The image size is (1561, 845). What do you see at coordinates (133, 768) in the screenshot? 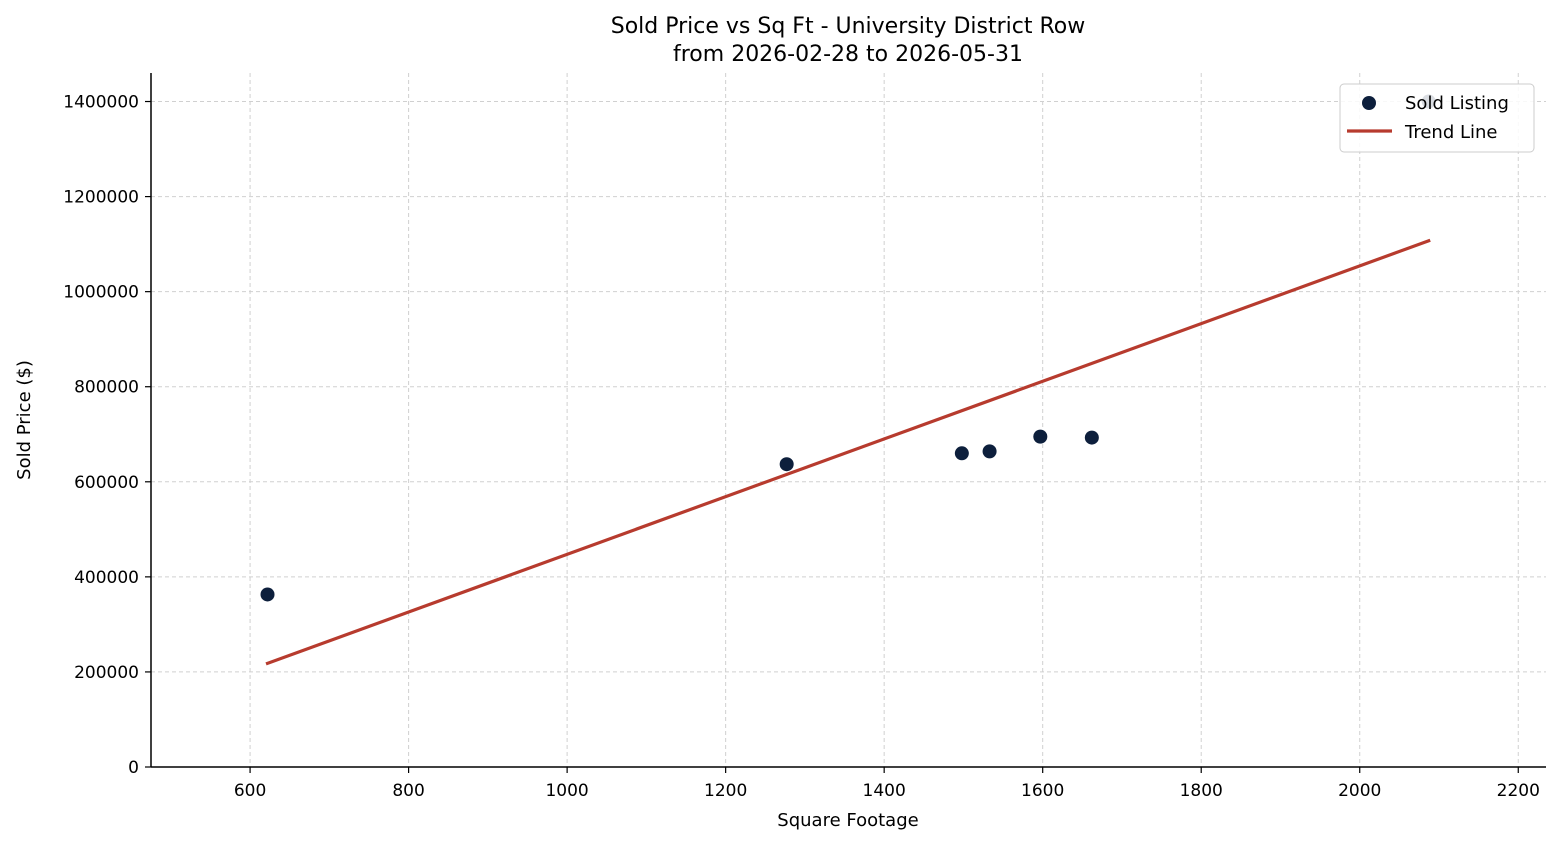
I see `y-tick-label: 0` at bounding box center [133, 768].